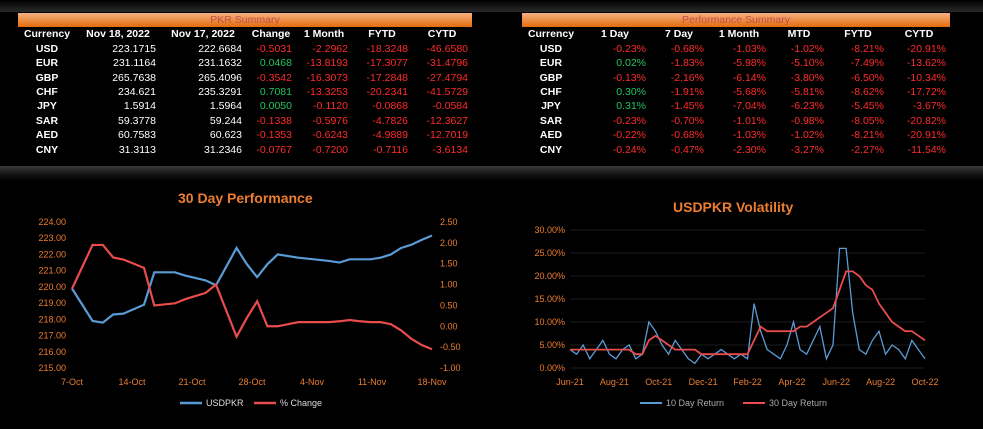 The image size is (983, 429). What do you see at coordinates (798, 403) in the screenshot?
I see `legend-label-30-day: 30 Day Return` at bounding box center [798, 403].